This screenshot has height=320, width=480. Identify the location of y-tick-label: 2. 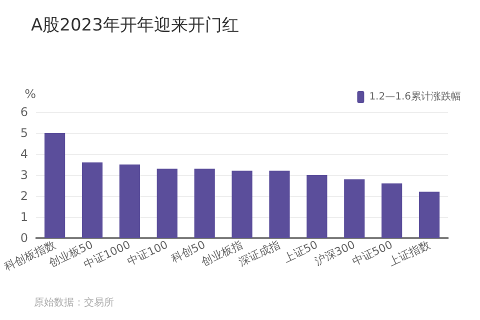
(24, 196).